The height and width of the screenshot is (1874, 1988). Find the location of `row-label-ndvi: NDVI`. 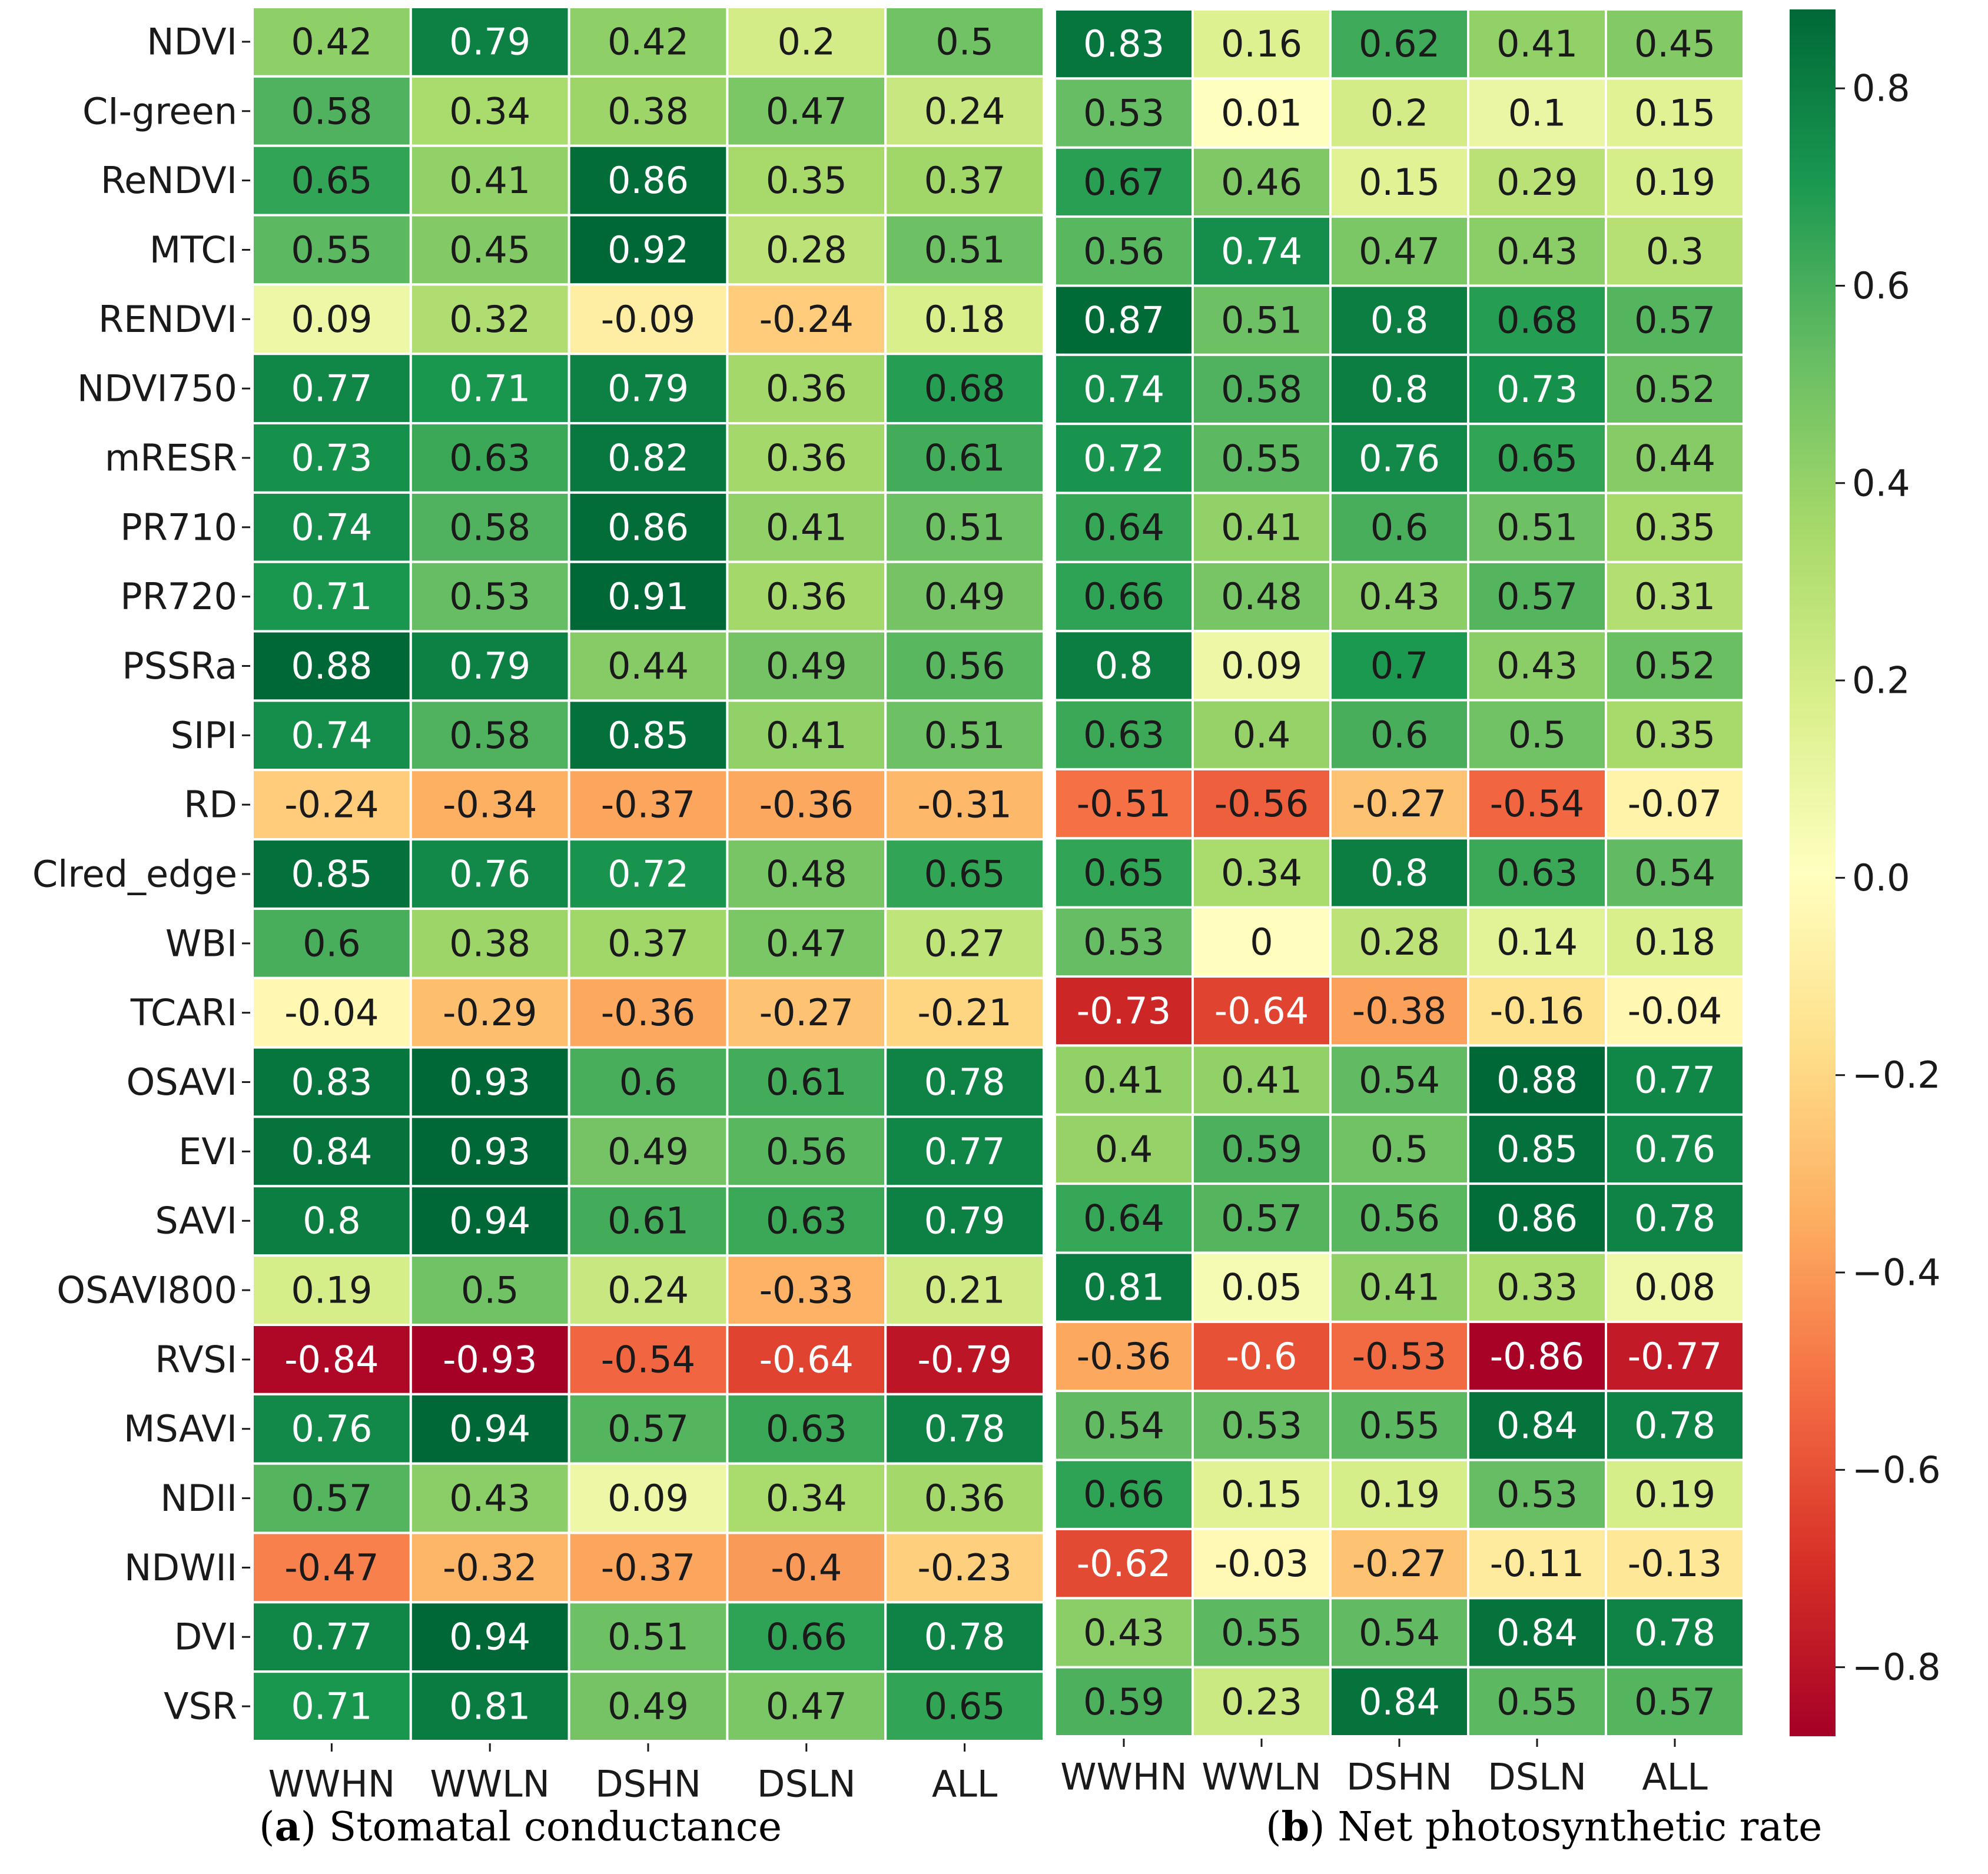

row-label-ndvi: NDVI is located at coordinates (192, 41).